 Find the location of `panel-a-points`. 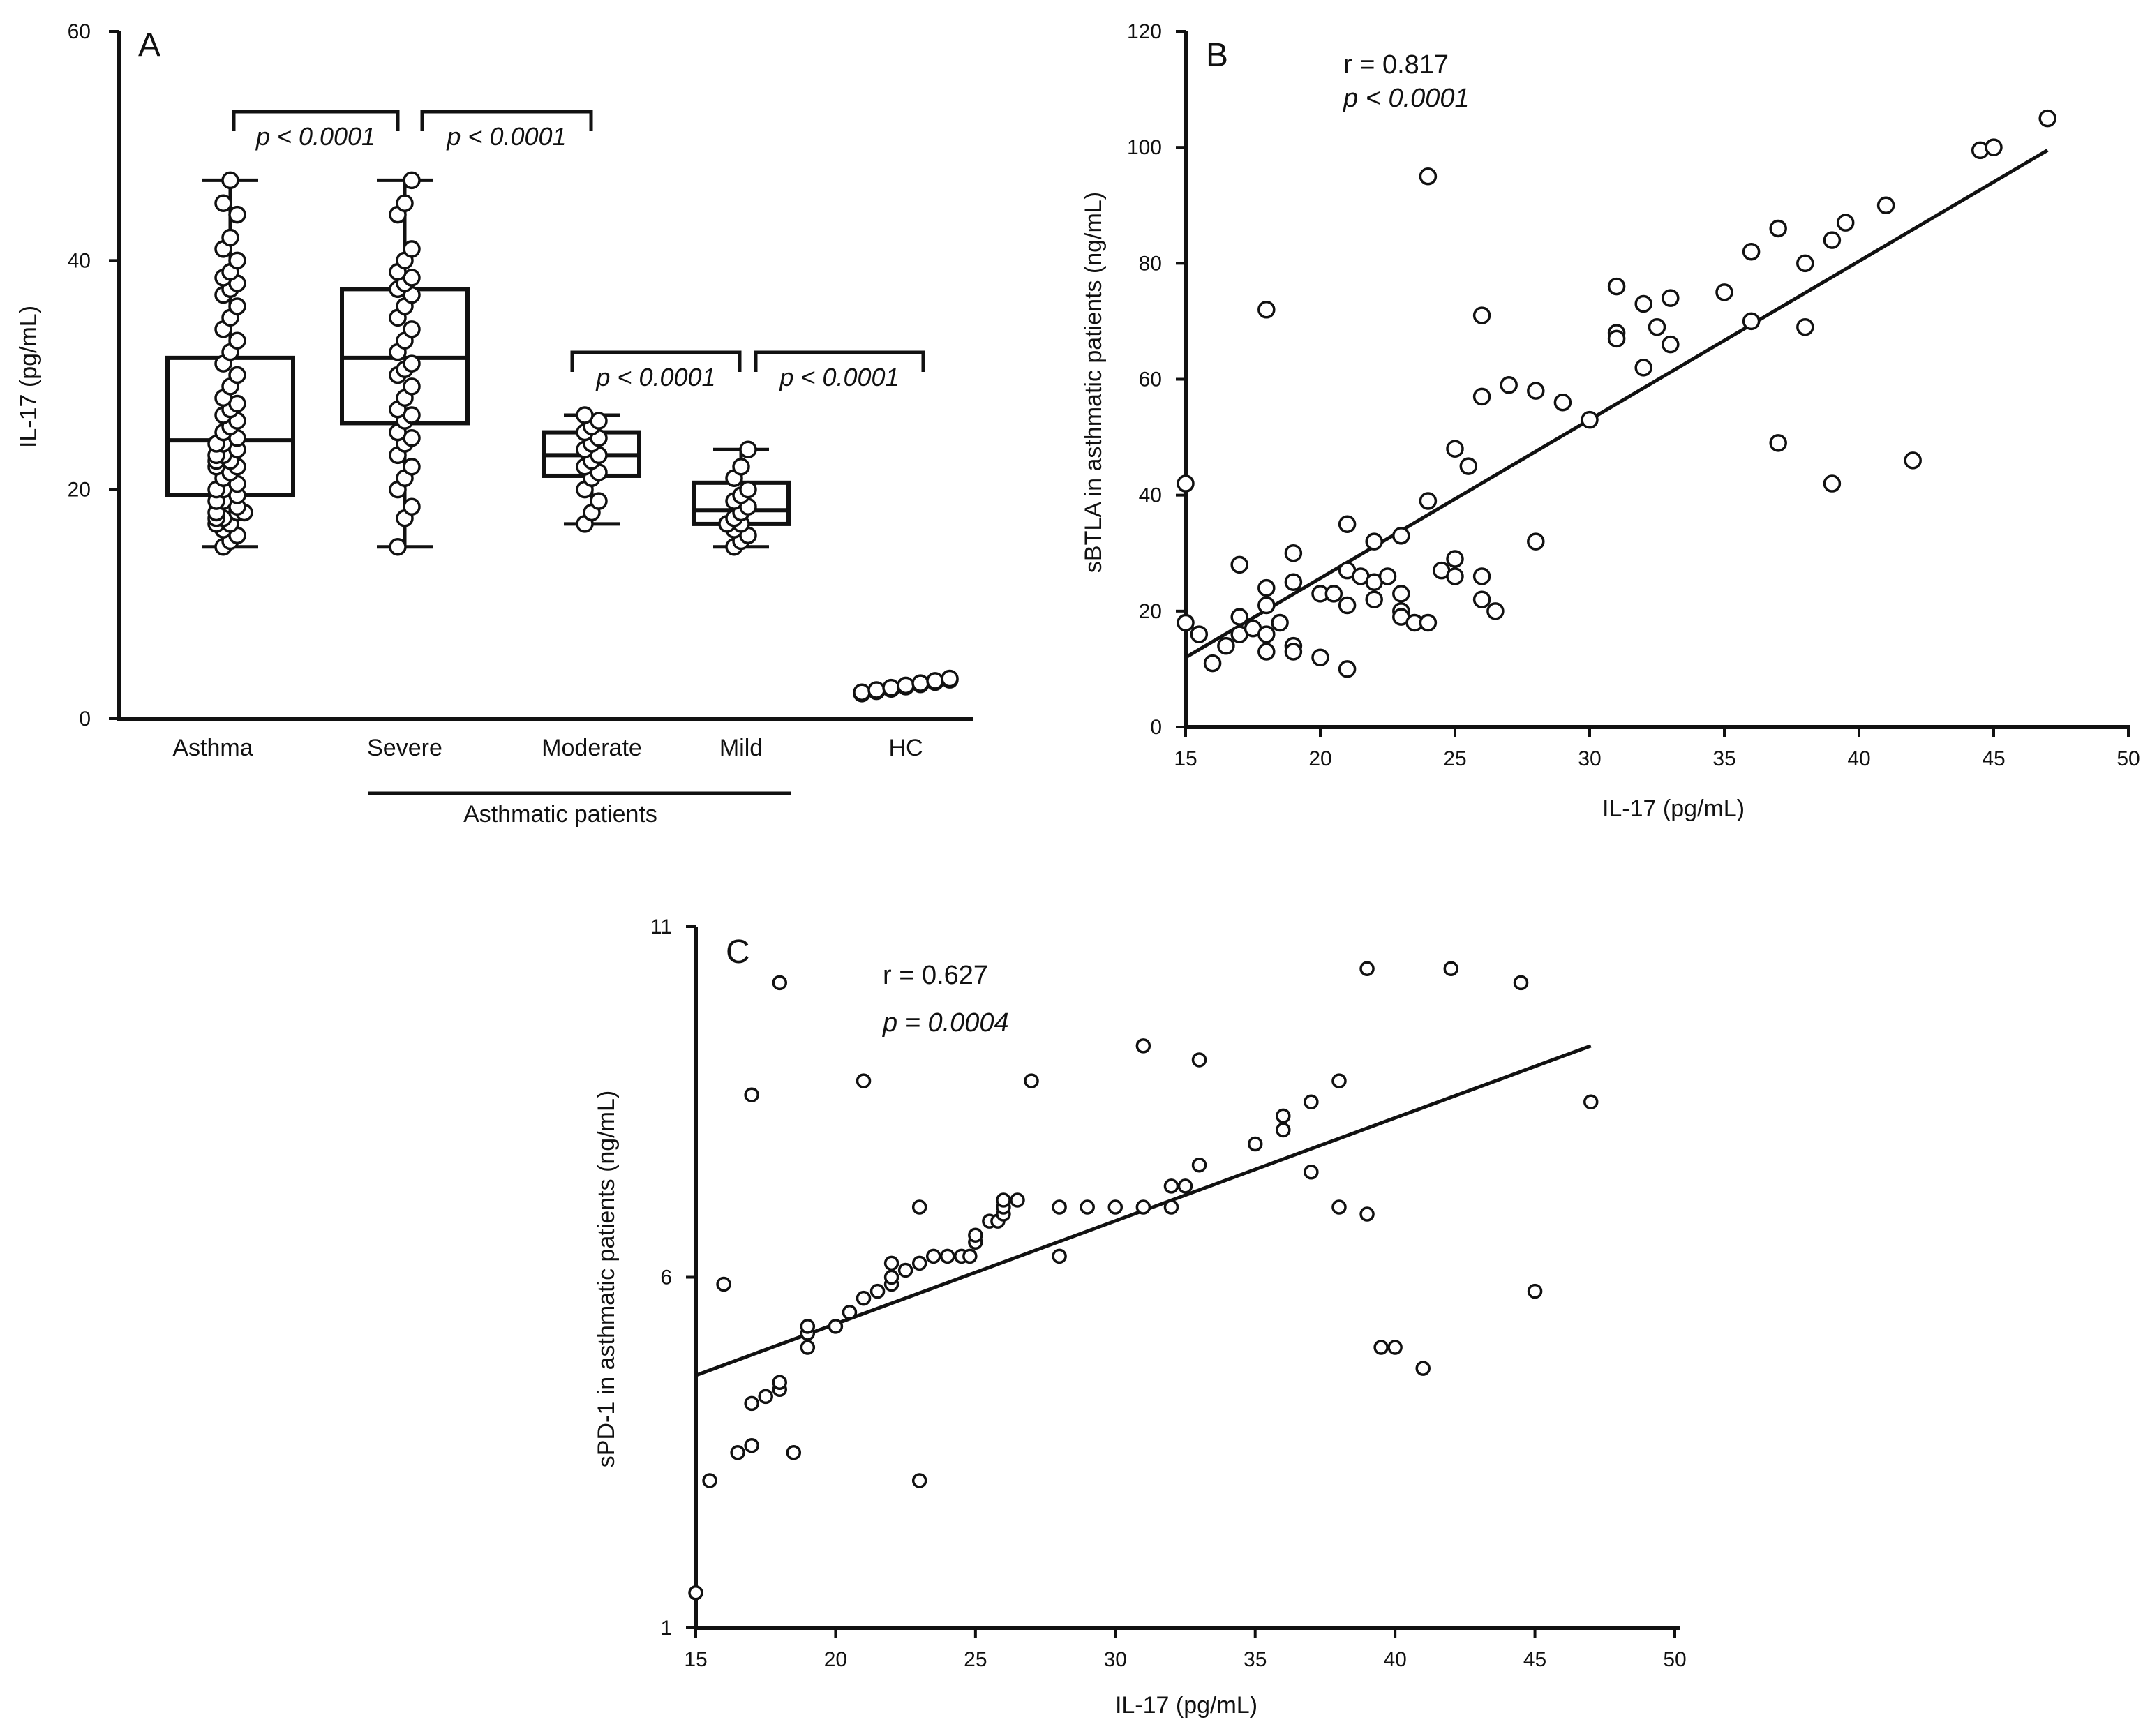

panel-a-points is located at coordinates (583, 437).